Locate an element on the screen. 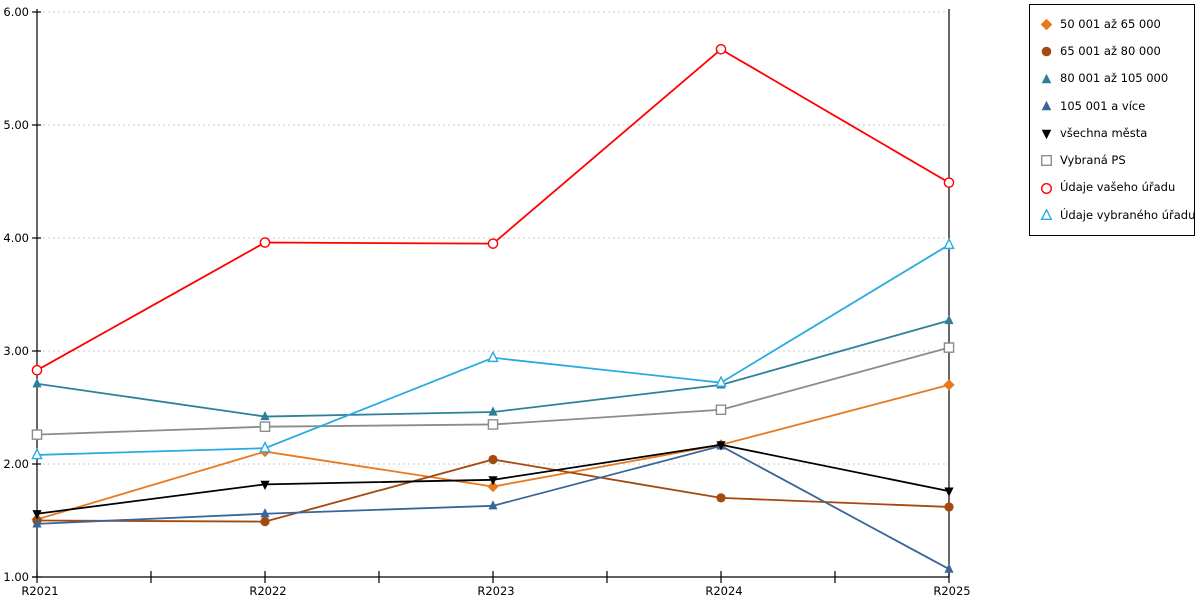 This screenshot has height=600, width=1200. legend-item: Údaje vašeho úřadu is located at coordinates (1117, 188).